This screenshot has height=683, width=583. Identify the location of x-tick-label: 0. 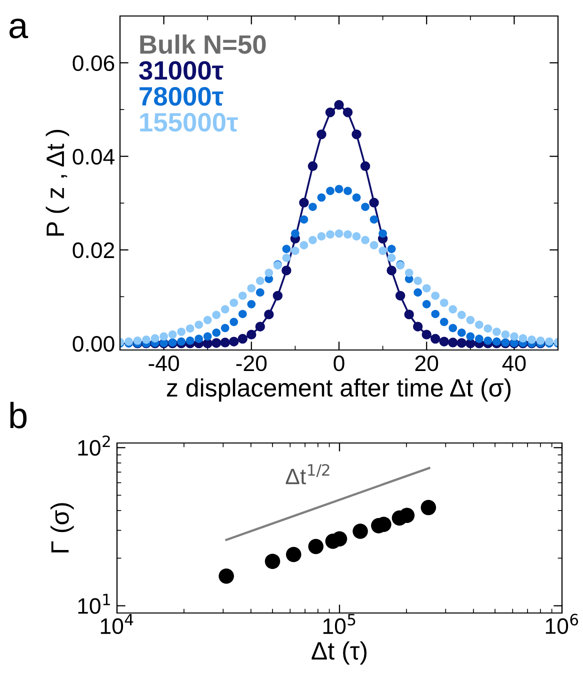
(339, 363).